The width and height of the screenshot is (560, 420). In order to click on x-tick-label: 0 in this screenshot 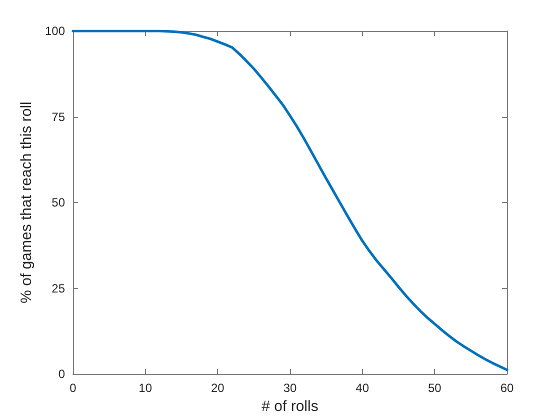, I will do `click(73, 388)`.